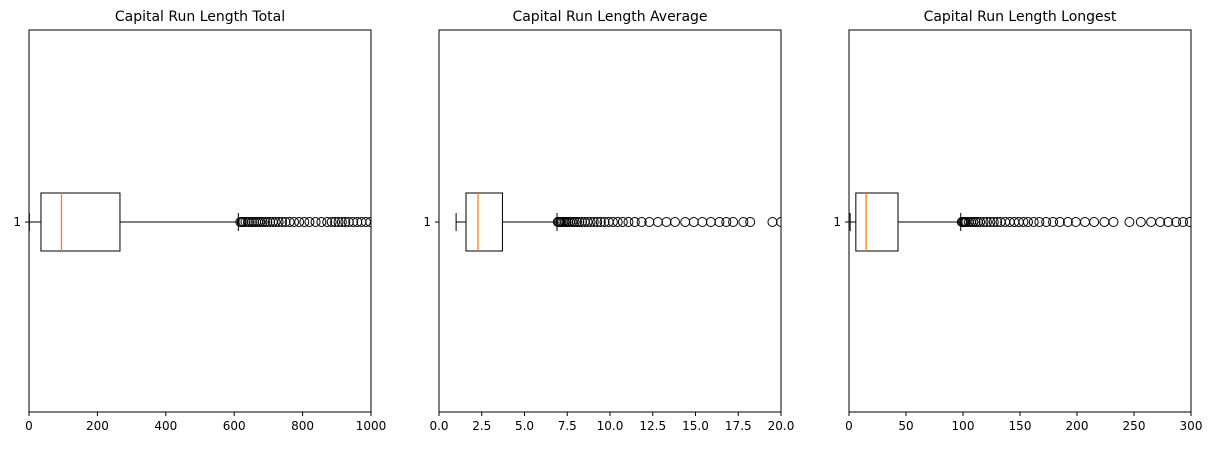 The height and width of the screenshot is (449, 1214). Describe the element at coordinates (481, 426) in the screenshot. I see `x-tick-label: 2.5` at that location.